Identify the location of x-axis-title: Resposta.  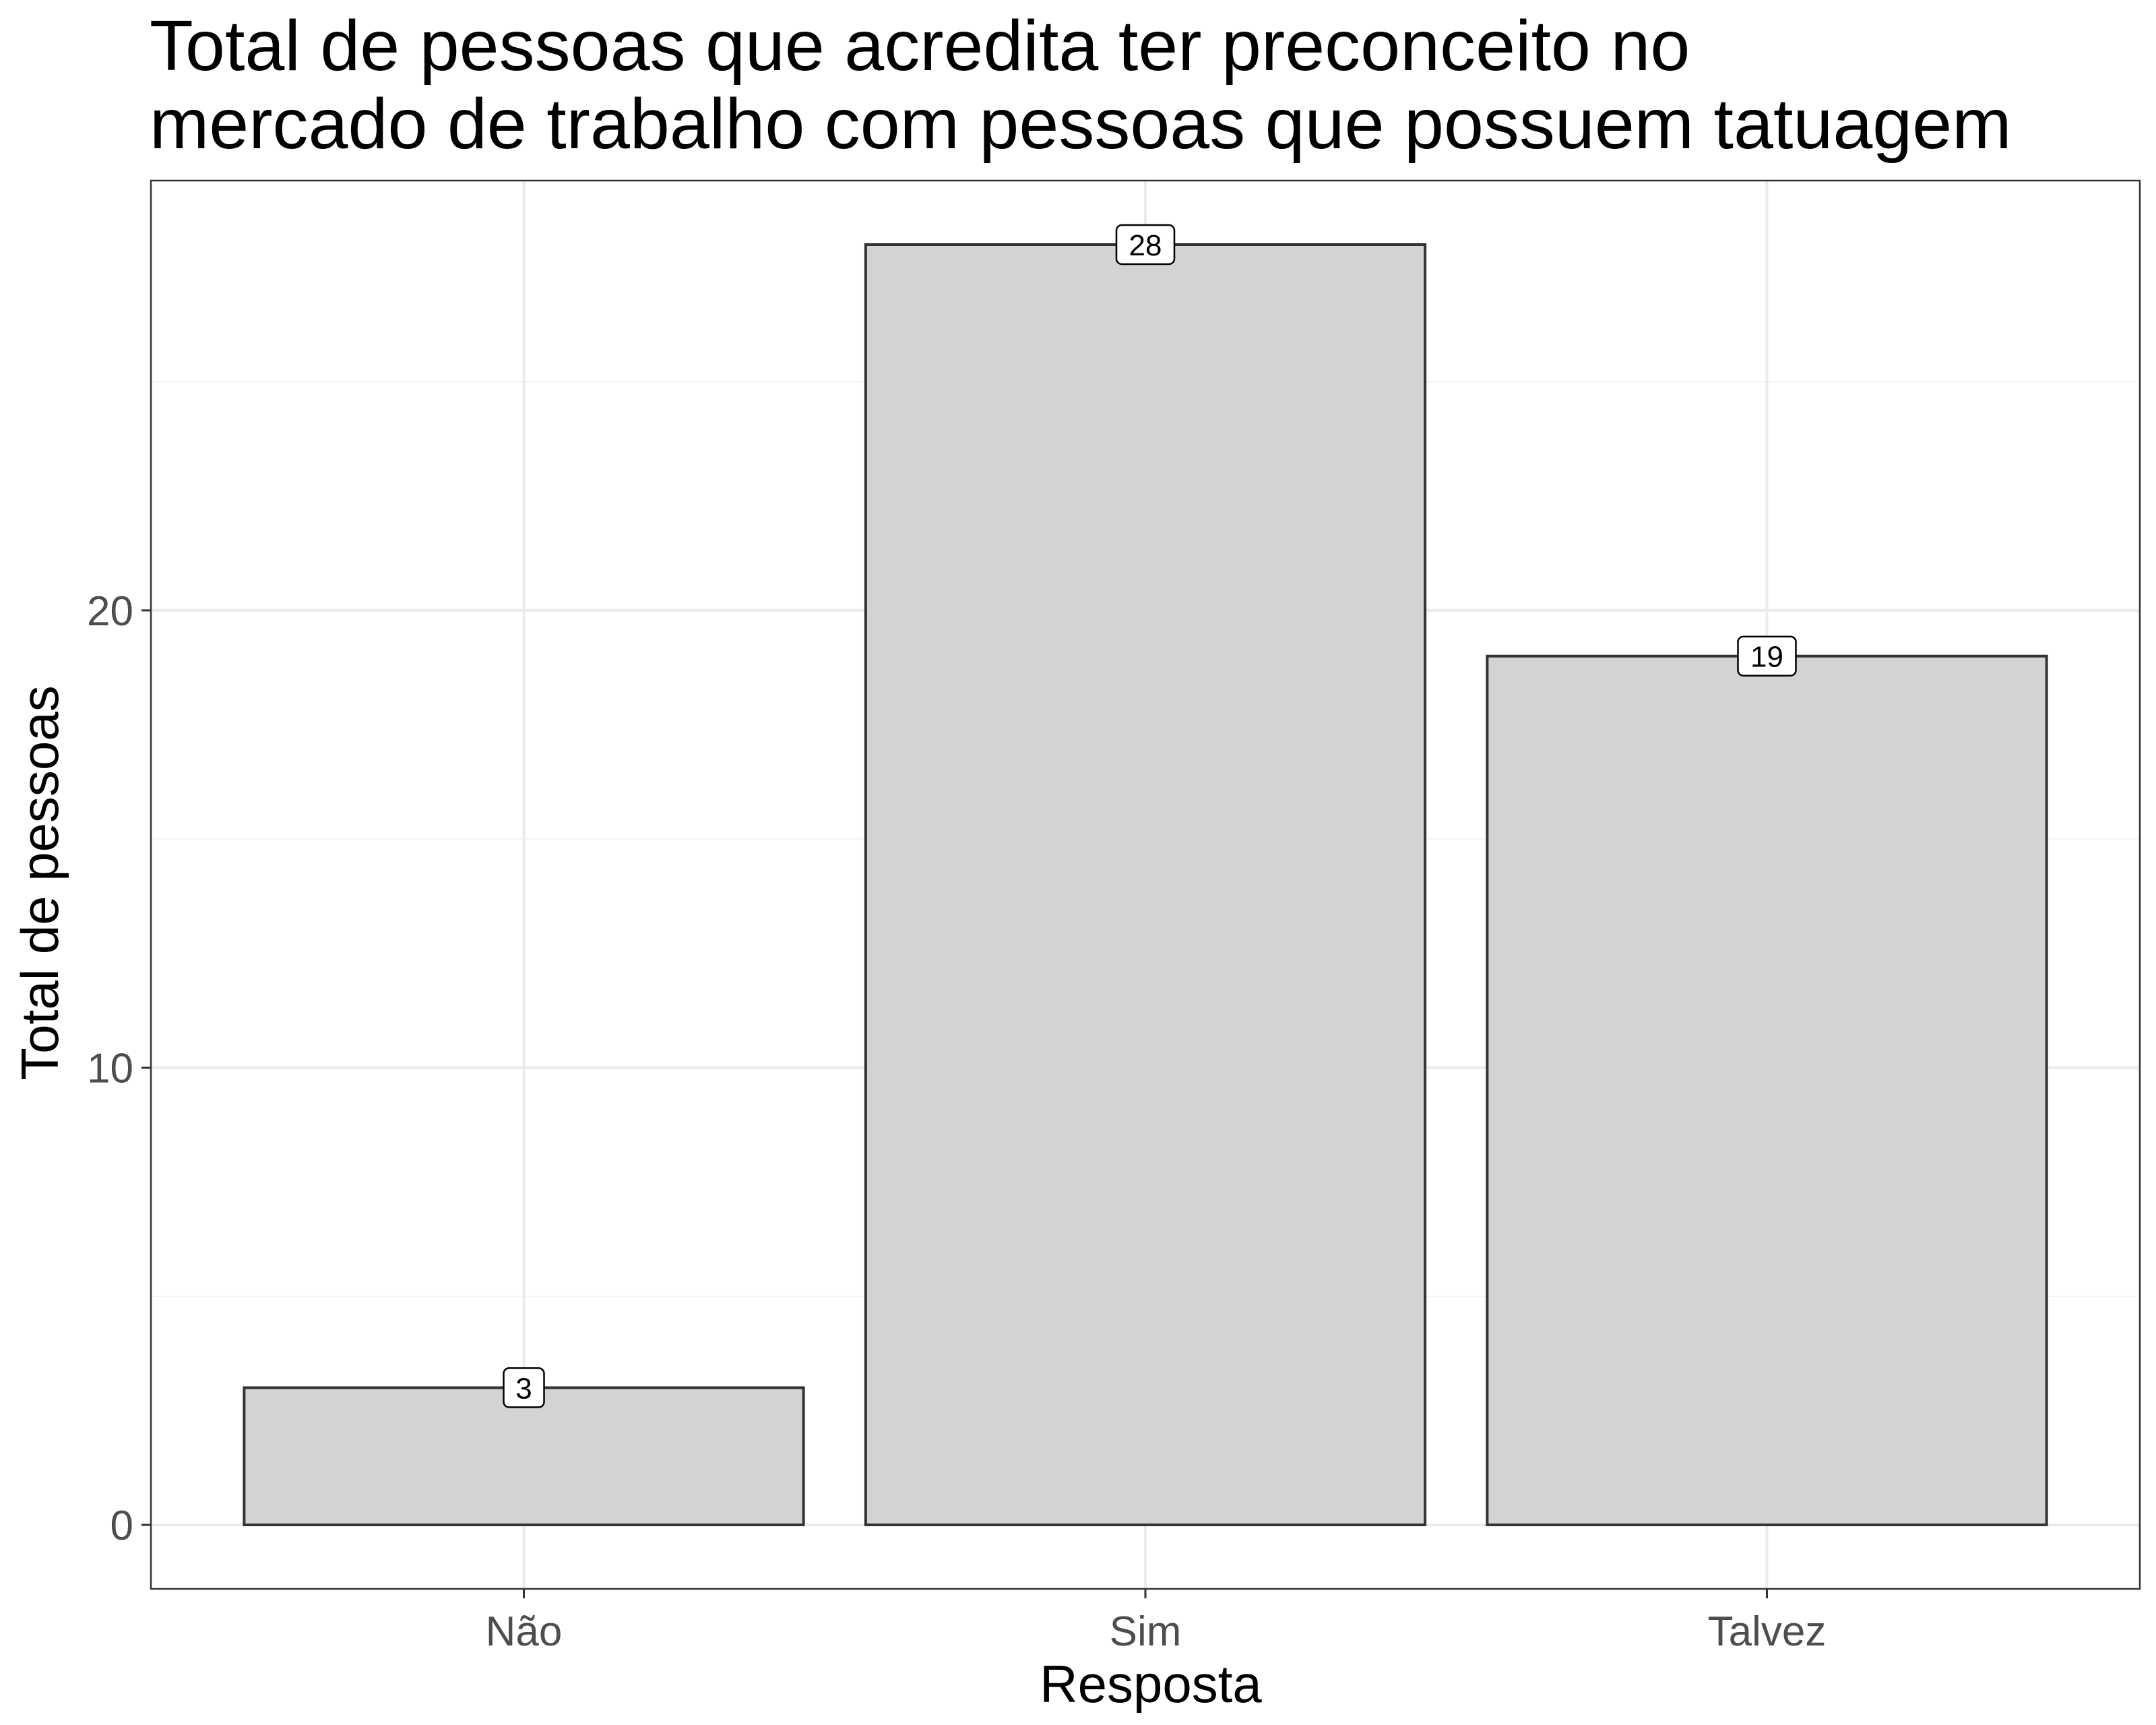
(1151, 1684).